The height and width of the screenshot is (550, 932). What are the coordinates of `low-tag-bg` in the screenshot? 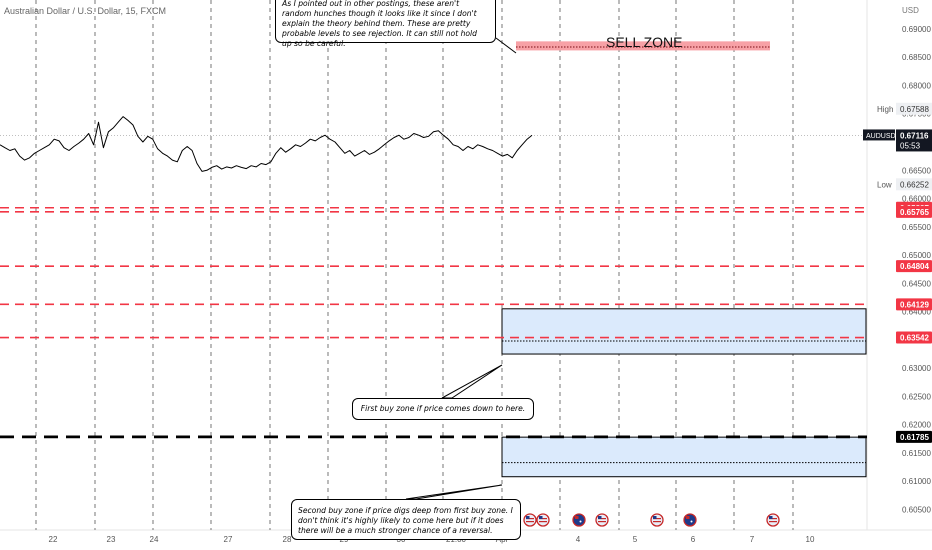 It's located at (914, 184).